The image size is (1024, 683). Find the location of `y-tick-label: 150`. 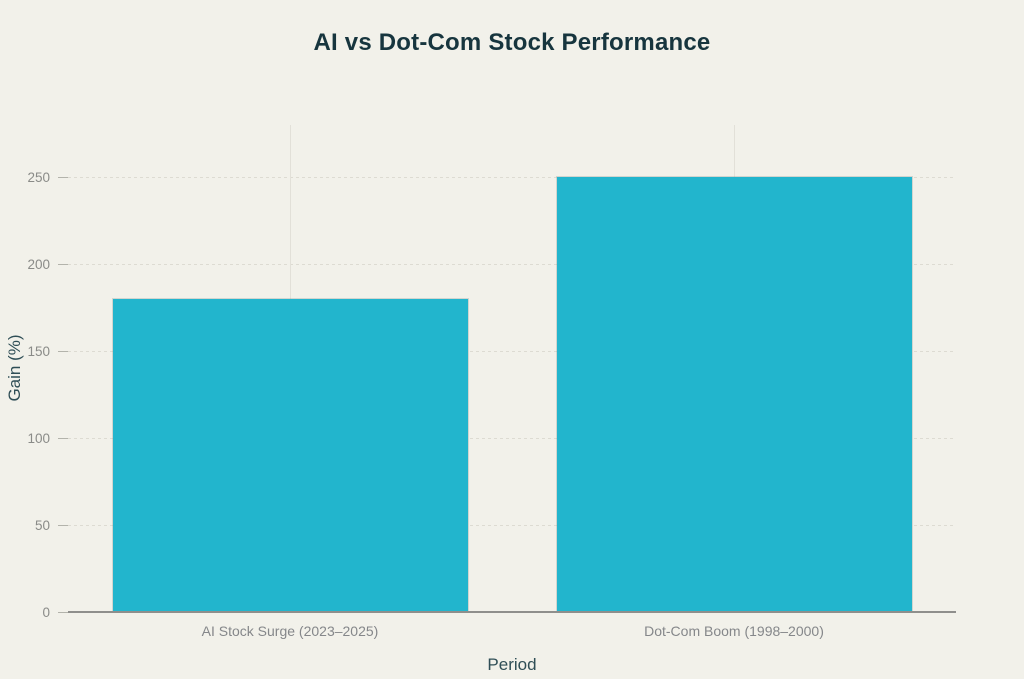

y-tick-label: 150 is located at coordinates (38, 351).